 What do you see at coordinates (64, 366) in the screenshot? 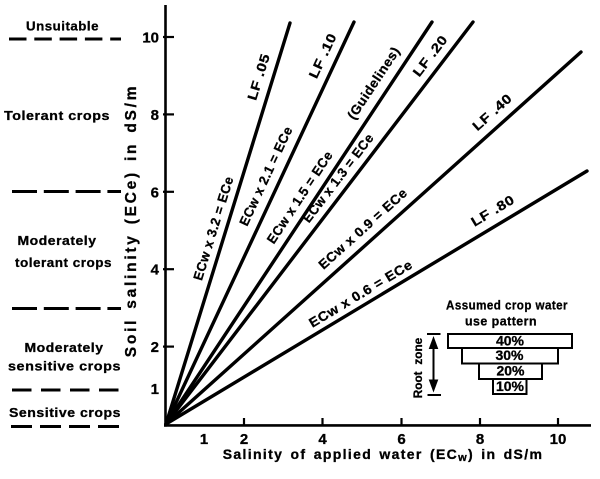
I see `svg-text: sensitive crops` at bounding box center [64, 366].